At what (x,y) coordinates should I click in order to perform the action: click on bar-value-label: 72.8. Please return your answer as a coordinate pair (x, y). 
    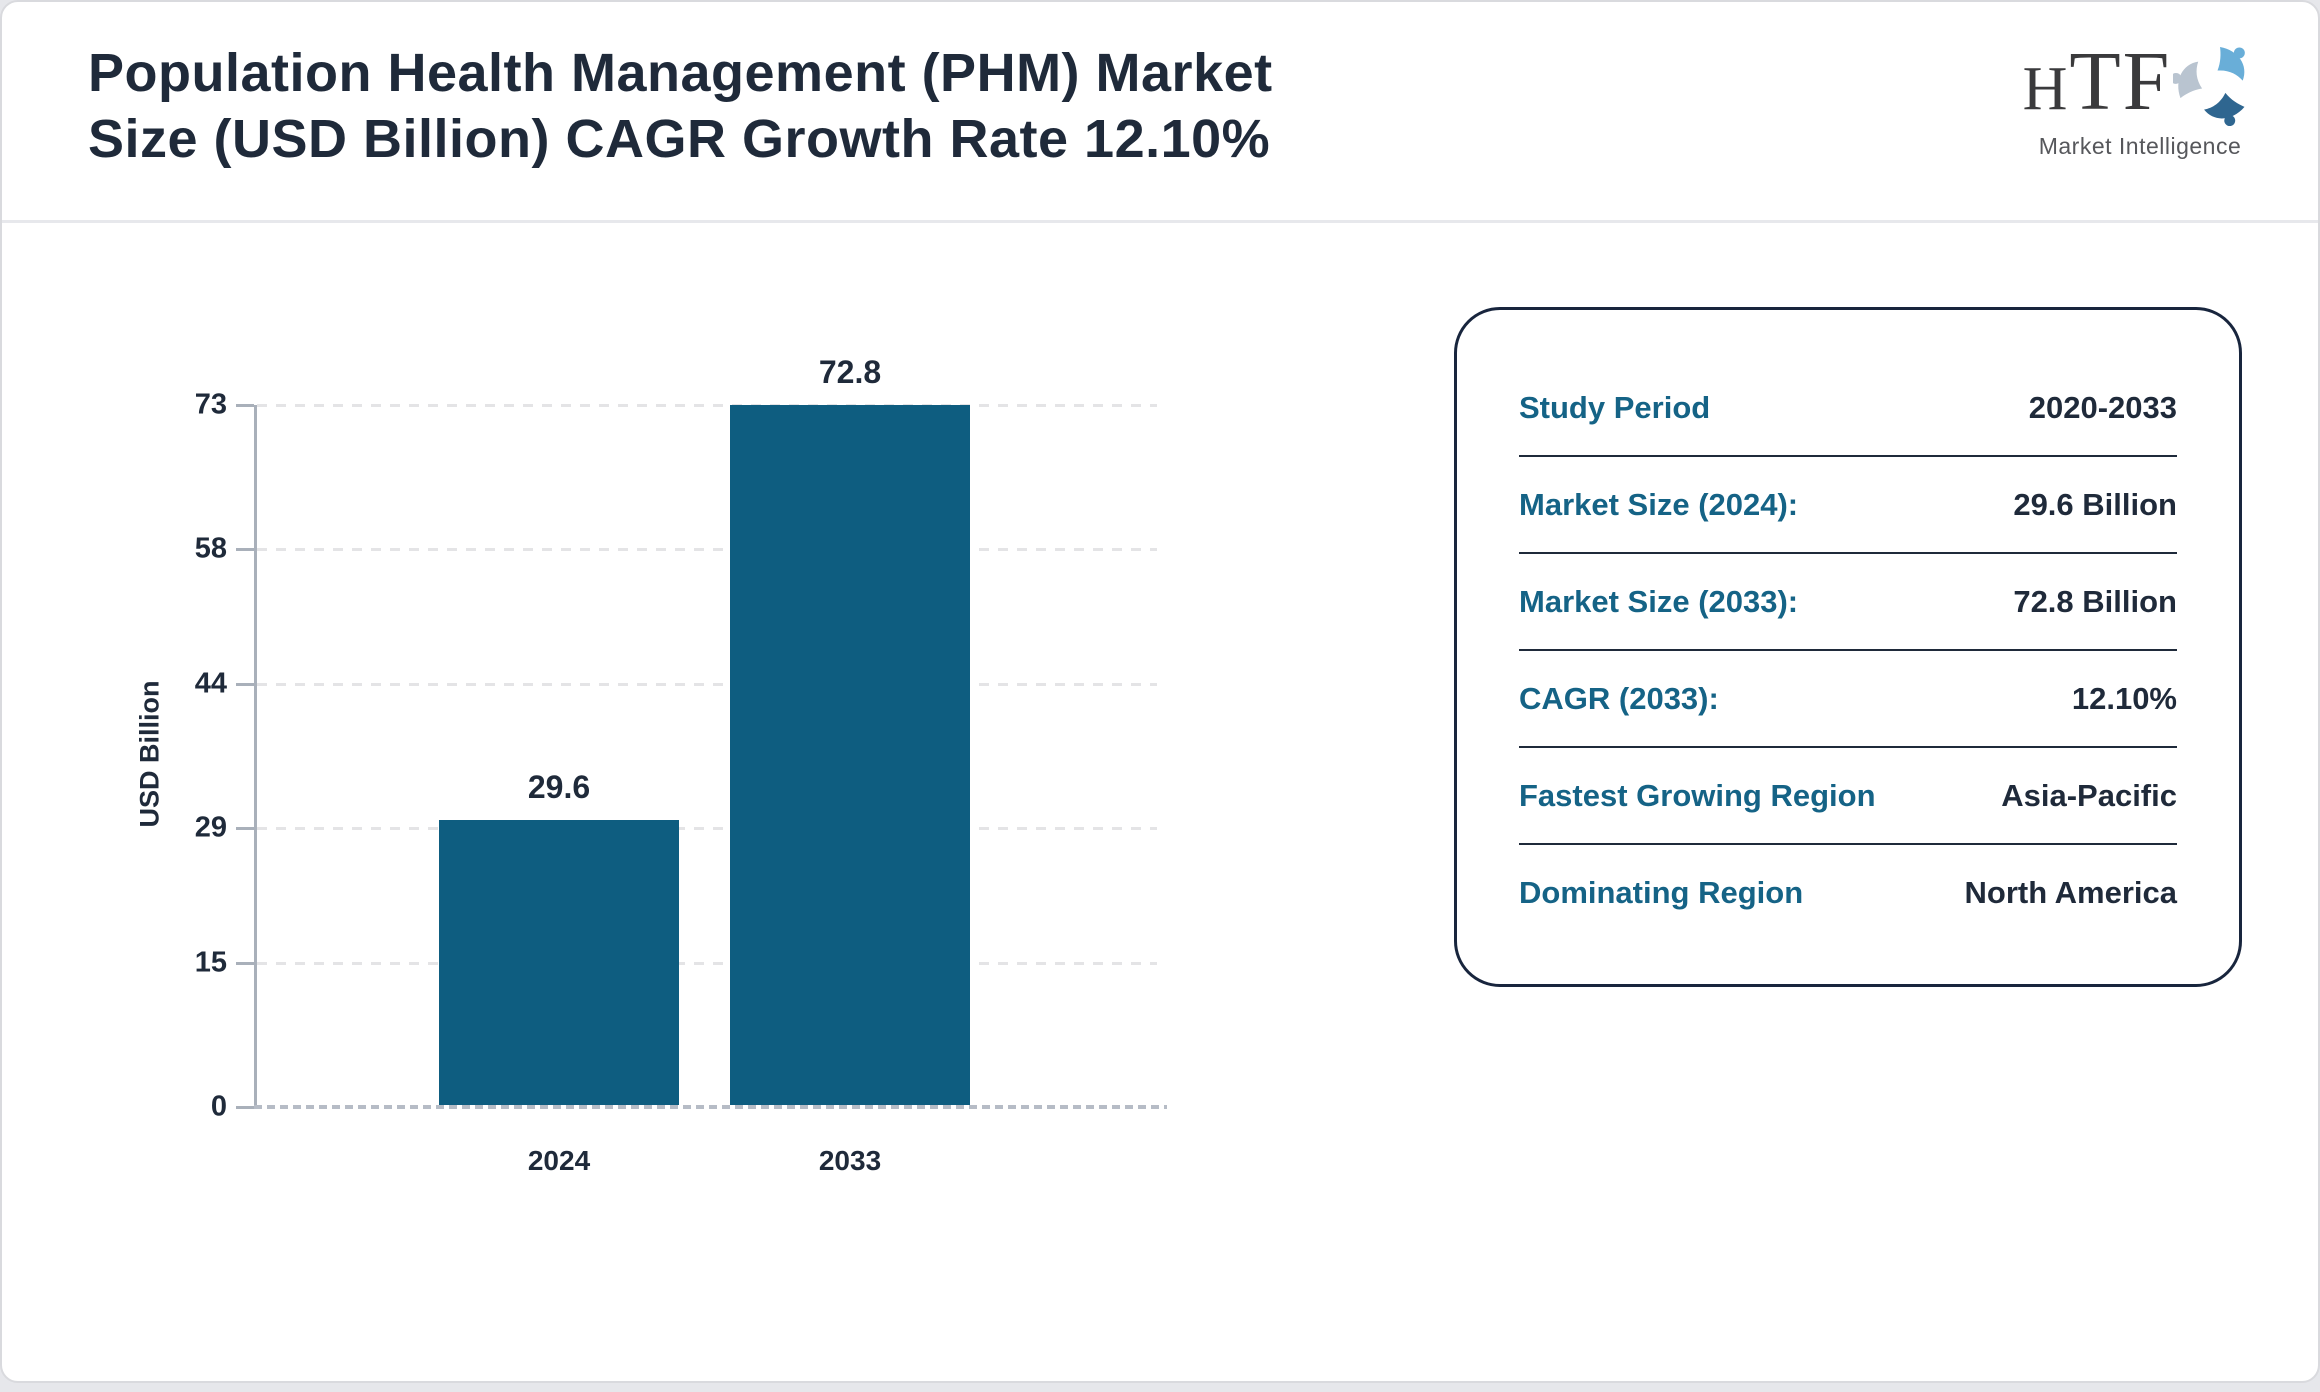
    Looking at the image, I should click on (850, 371).